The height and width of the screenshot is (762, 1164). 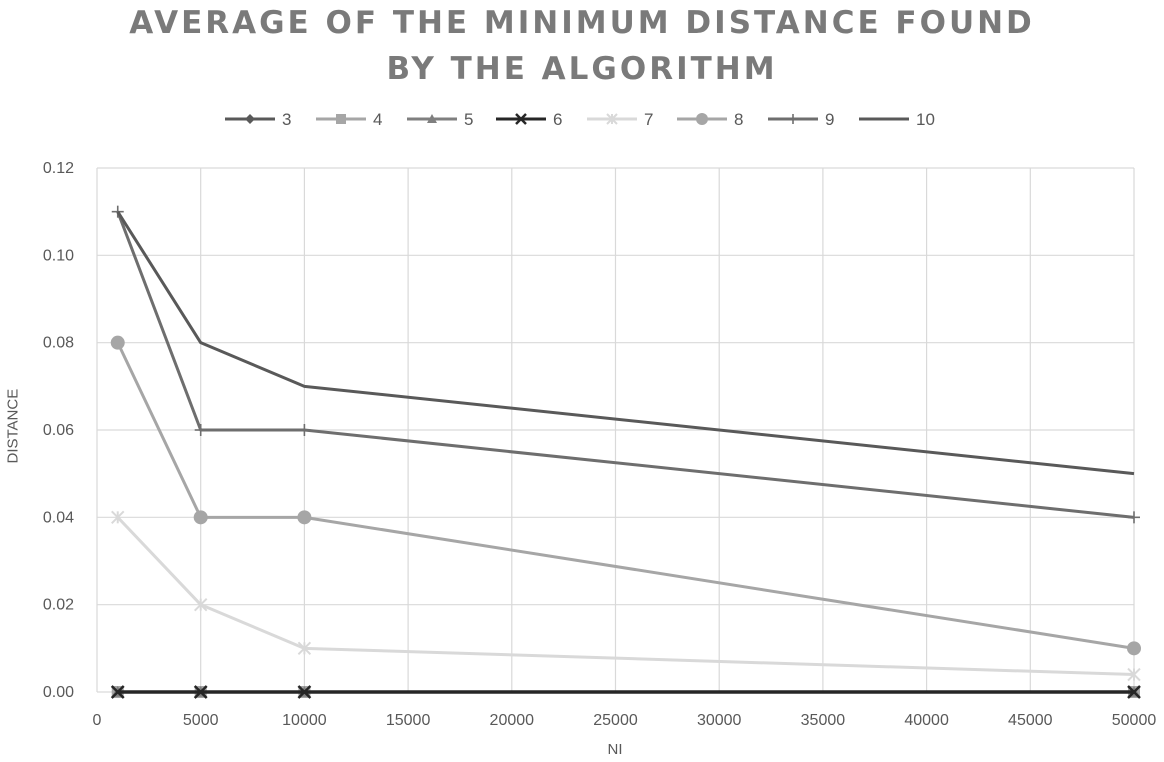 I want to click on y-tick-label: 0.02, so click(x=58, y=605).